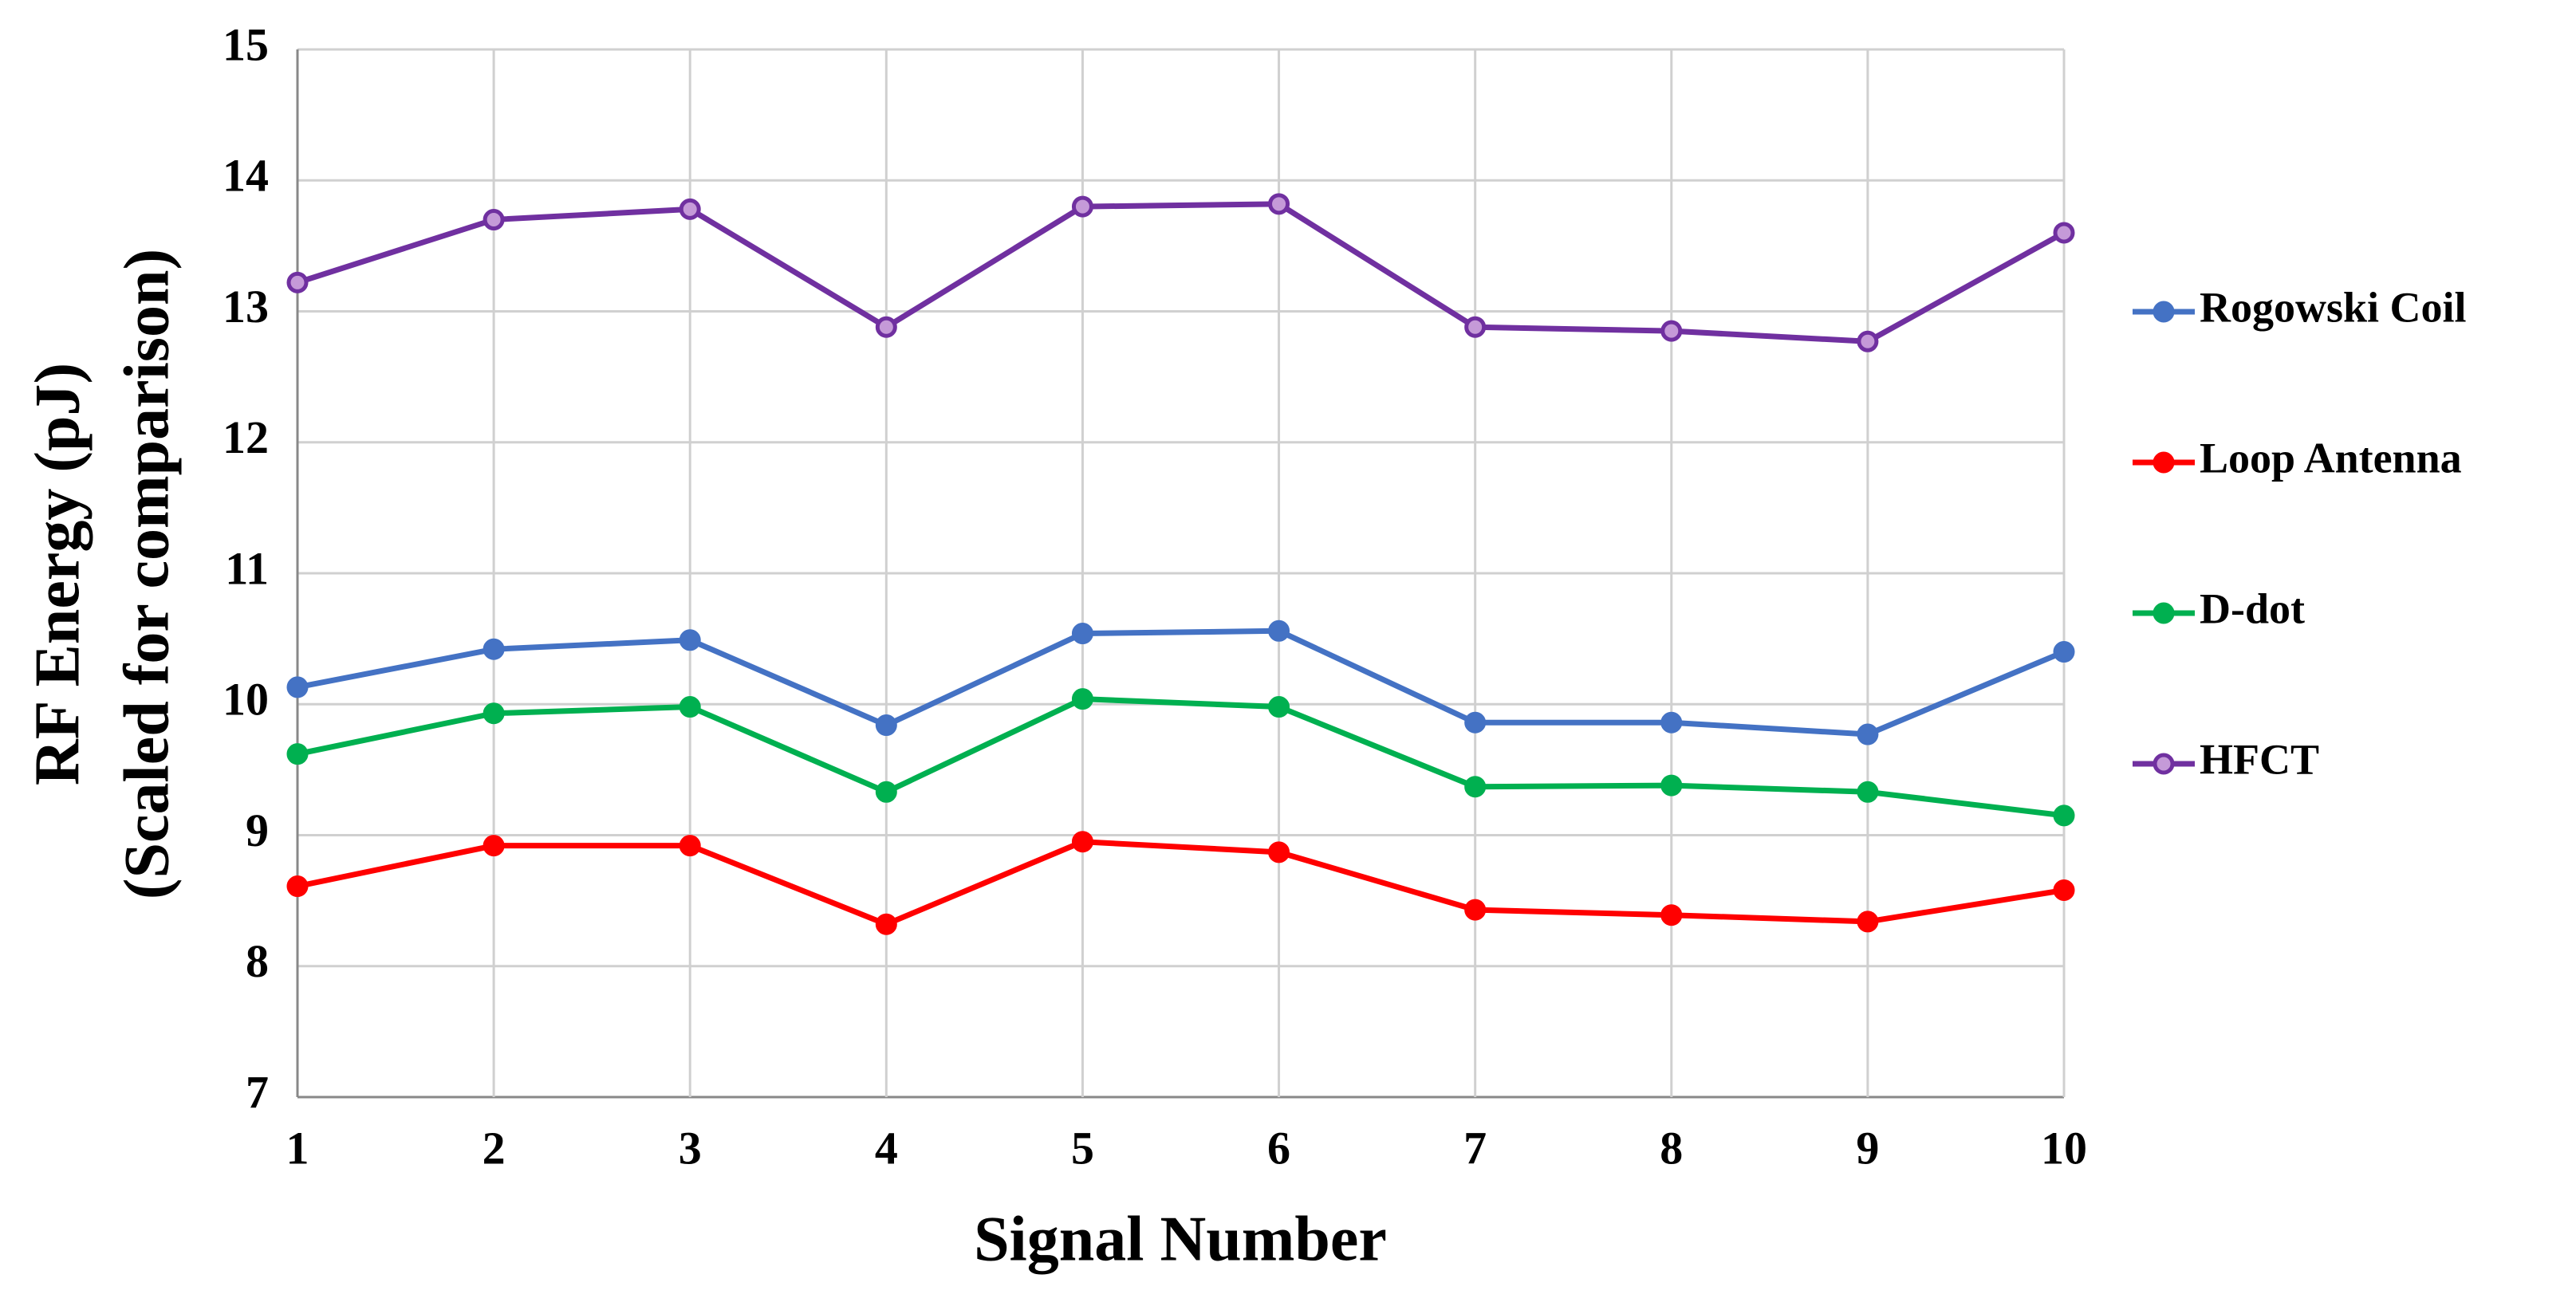  I want to click on y-tick-label: 8, so click(257, 961).